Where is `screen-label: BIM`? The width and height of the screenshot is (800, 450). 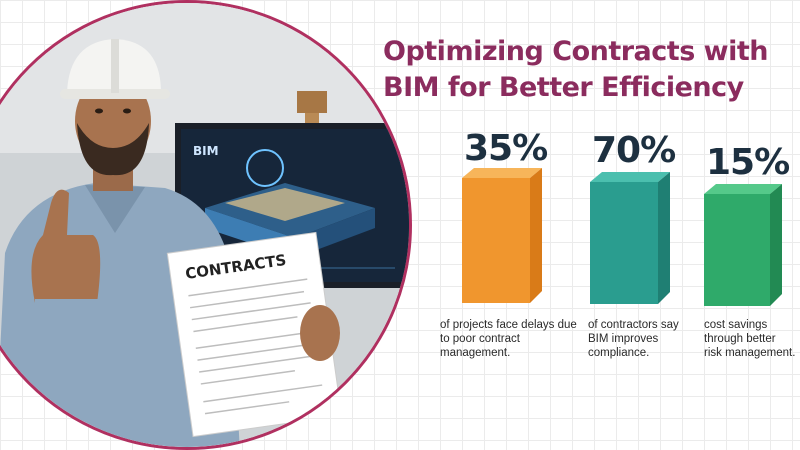 screen-label: BIM is located at coordinates (206, 151).